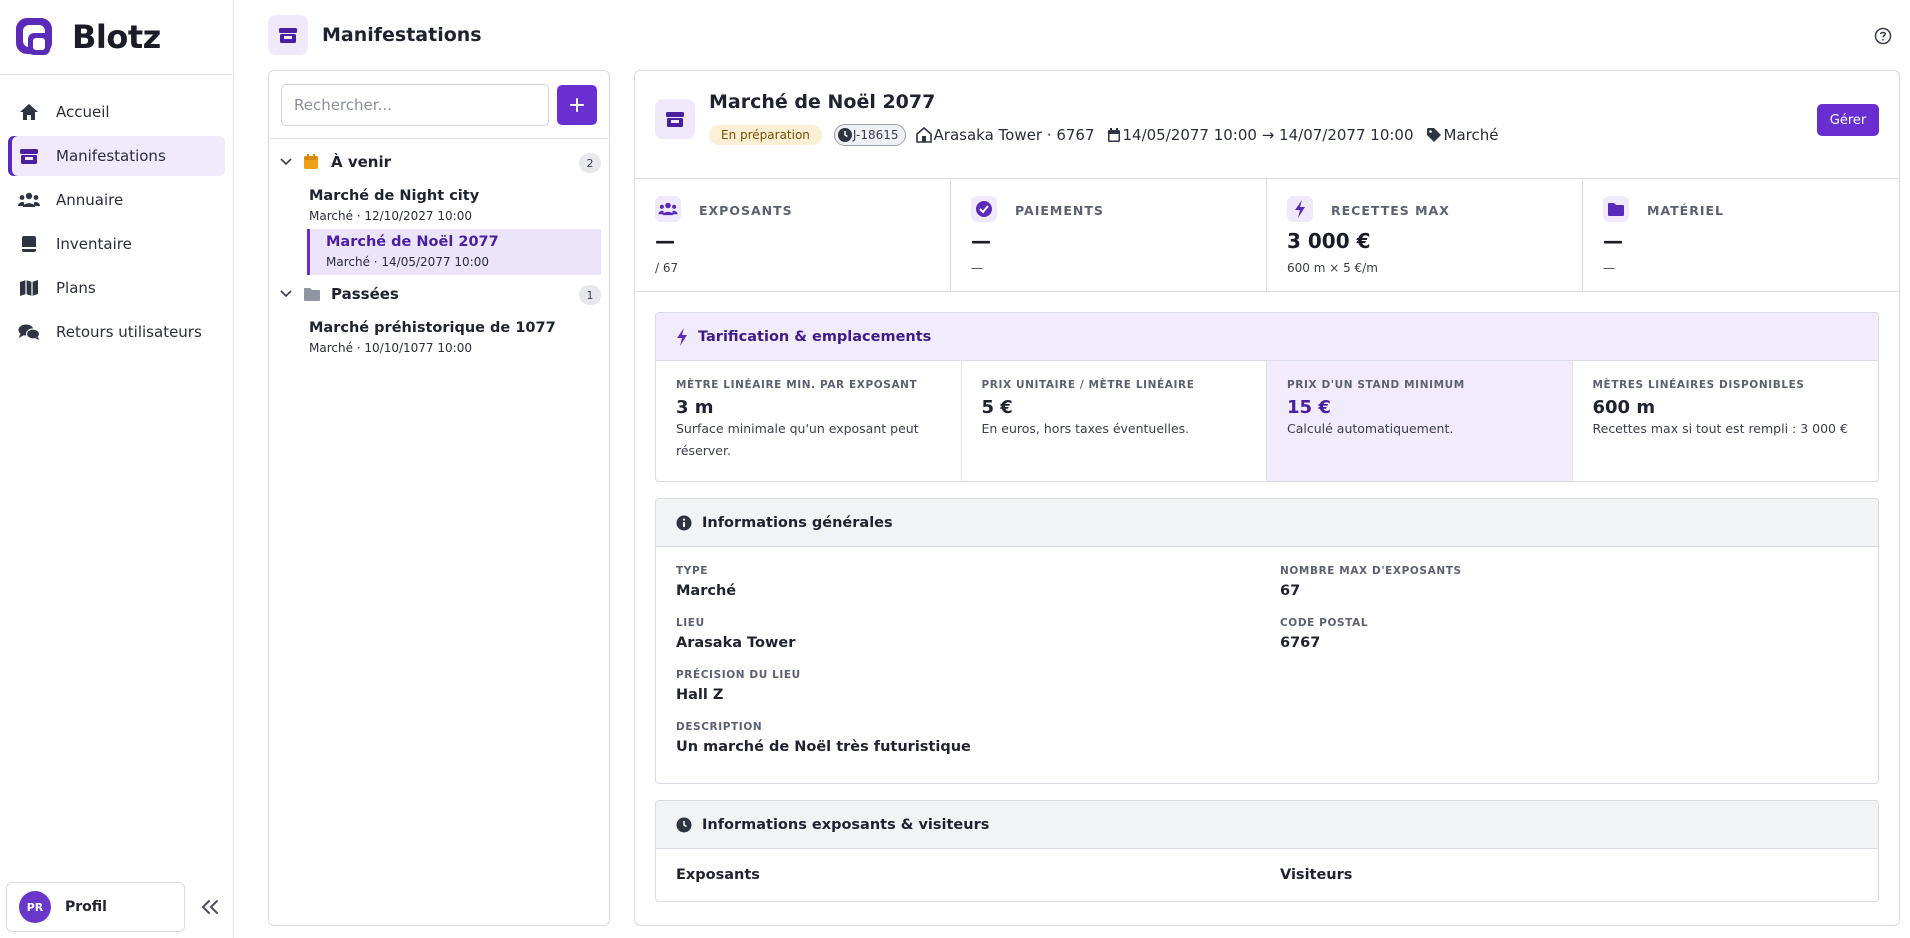 This screenshot has width=1910, height=938. Describe the element at coordinates (1014, 135) in the screenshot. I see `location-text: Arasaka Tower · 6767` at that location.